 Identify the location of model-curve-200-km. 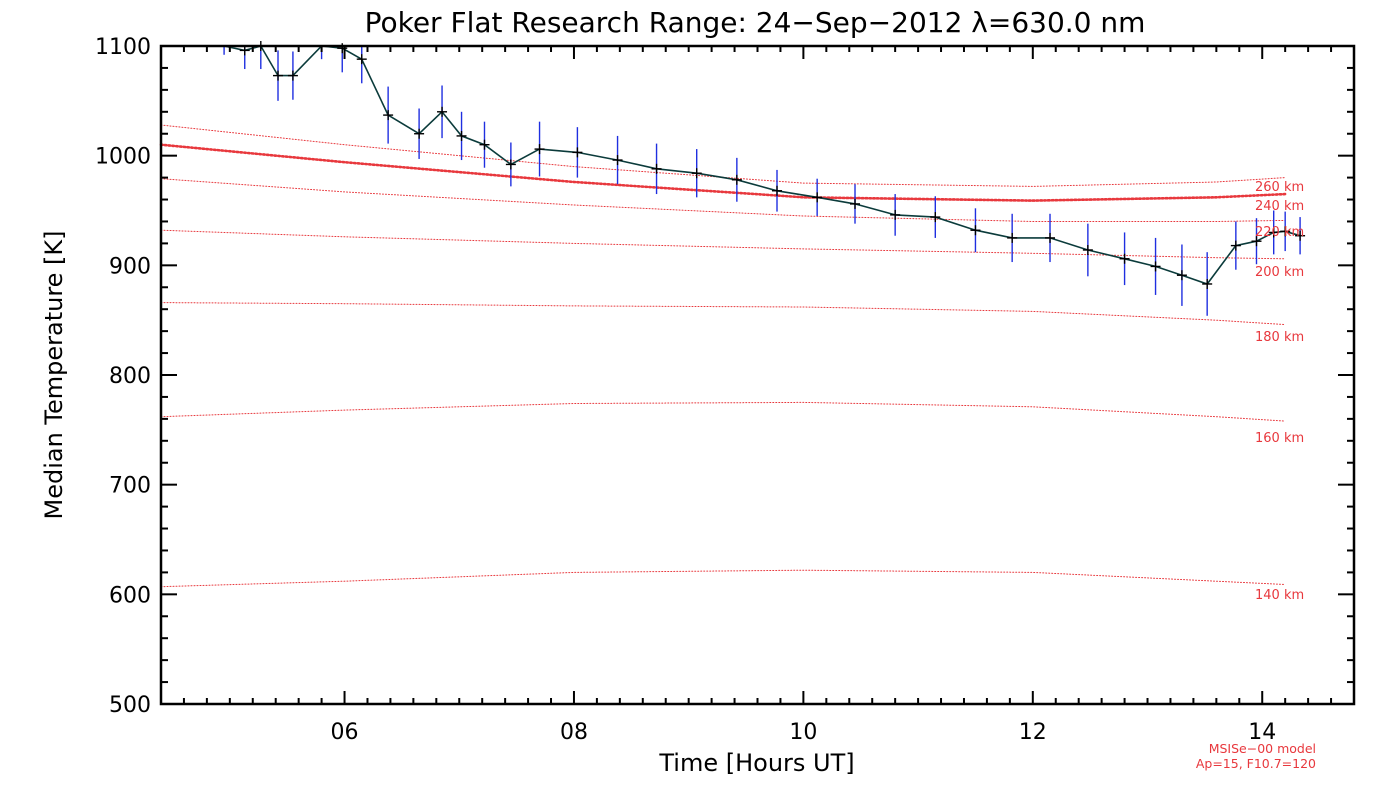
(723, 244).